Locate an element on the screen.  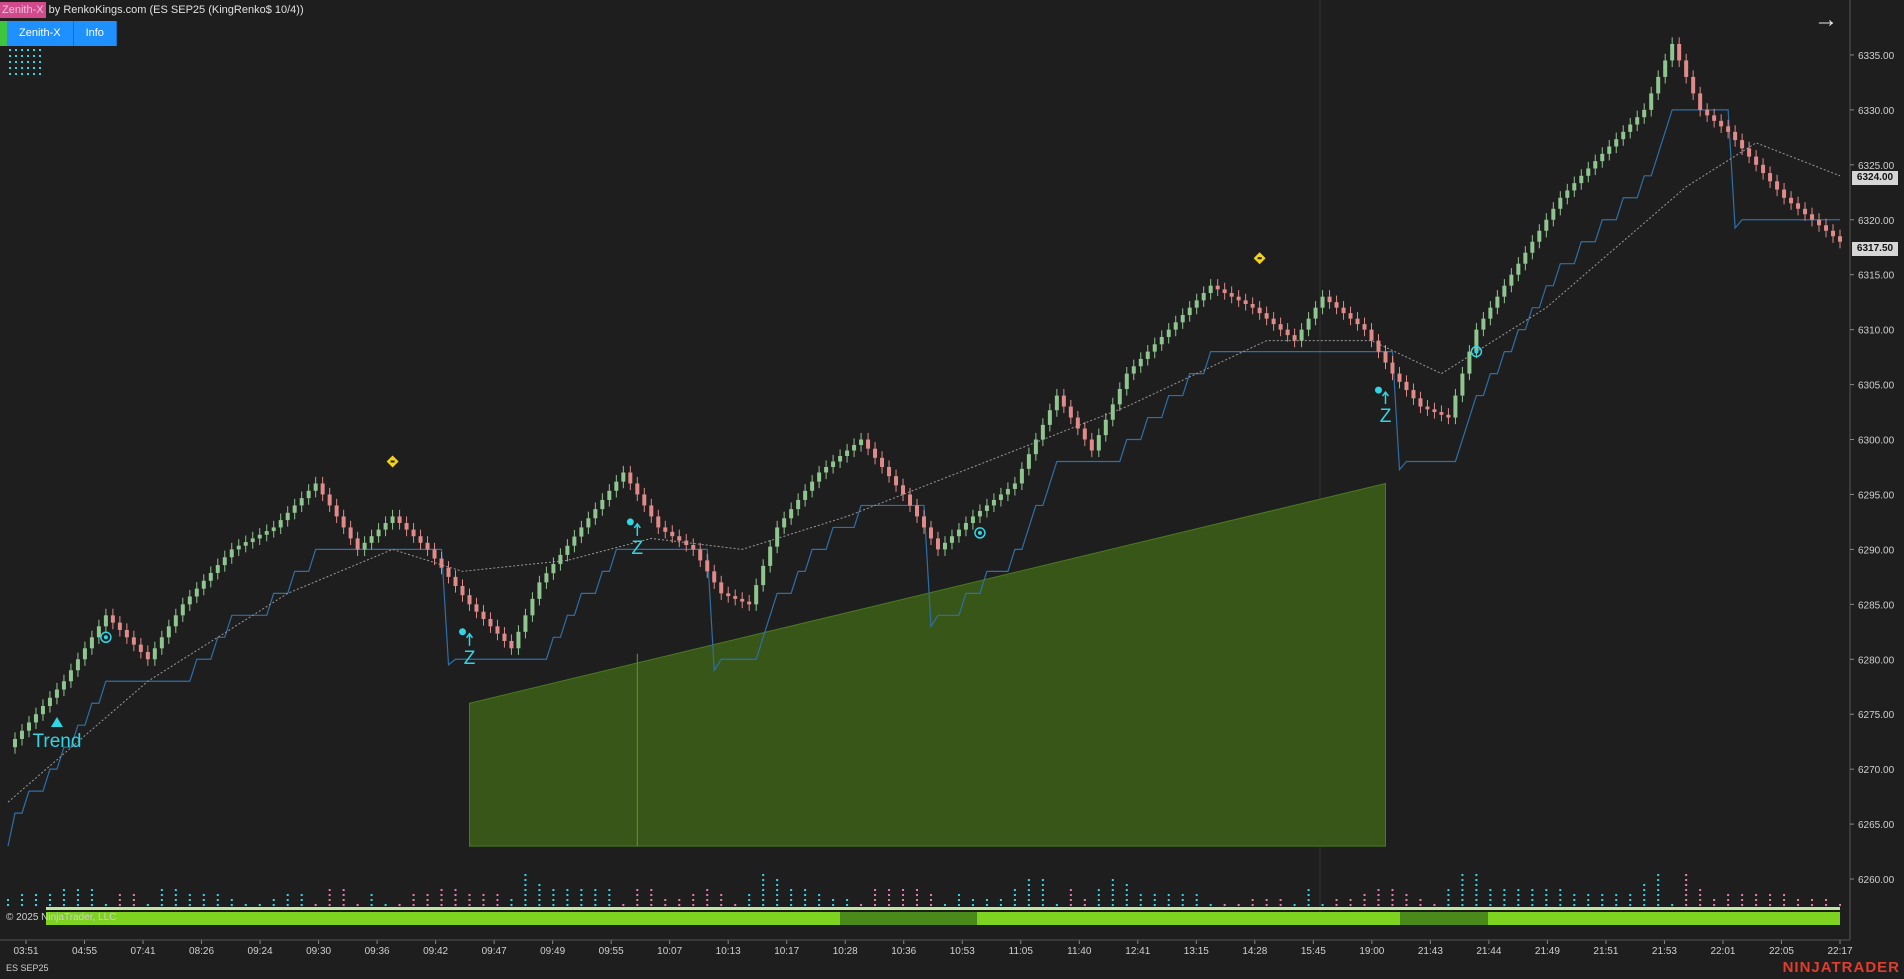
info-button: Info is located at coordinates (95, 33).